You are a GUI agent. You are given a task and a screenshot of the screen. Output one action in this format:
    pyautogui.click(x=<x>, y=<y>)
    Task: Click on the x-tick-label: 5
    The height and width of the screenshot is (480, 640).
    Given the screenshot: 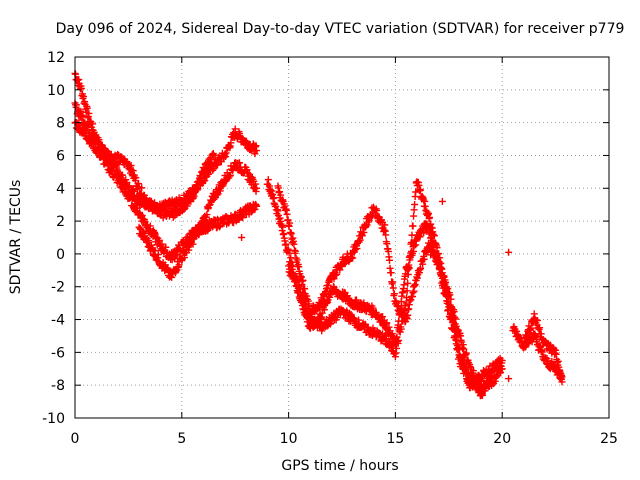 What is the action you would take?
    pyautogui.click(x=181, y=439)
    